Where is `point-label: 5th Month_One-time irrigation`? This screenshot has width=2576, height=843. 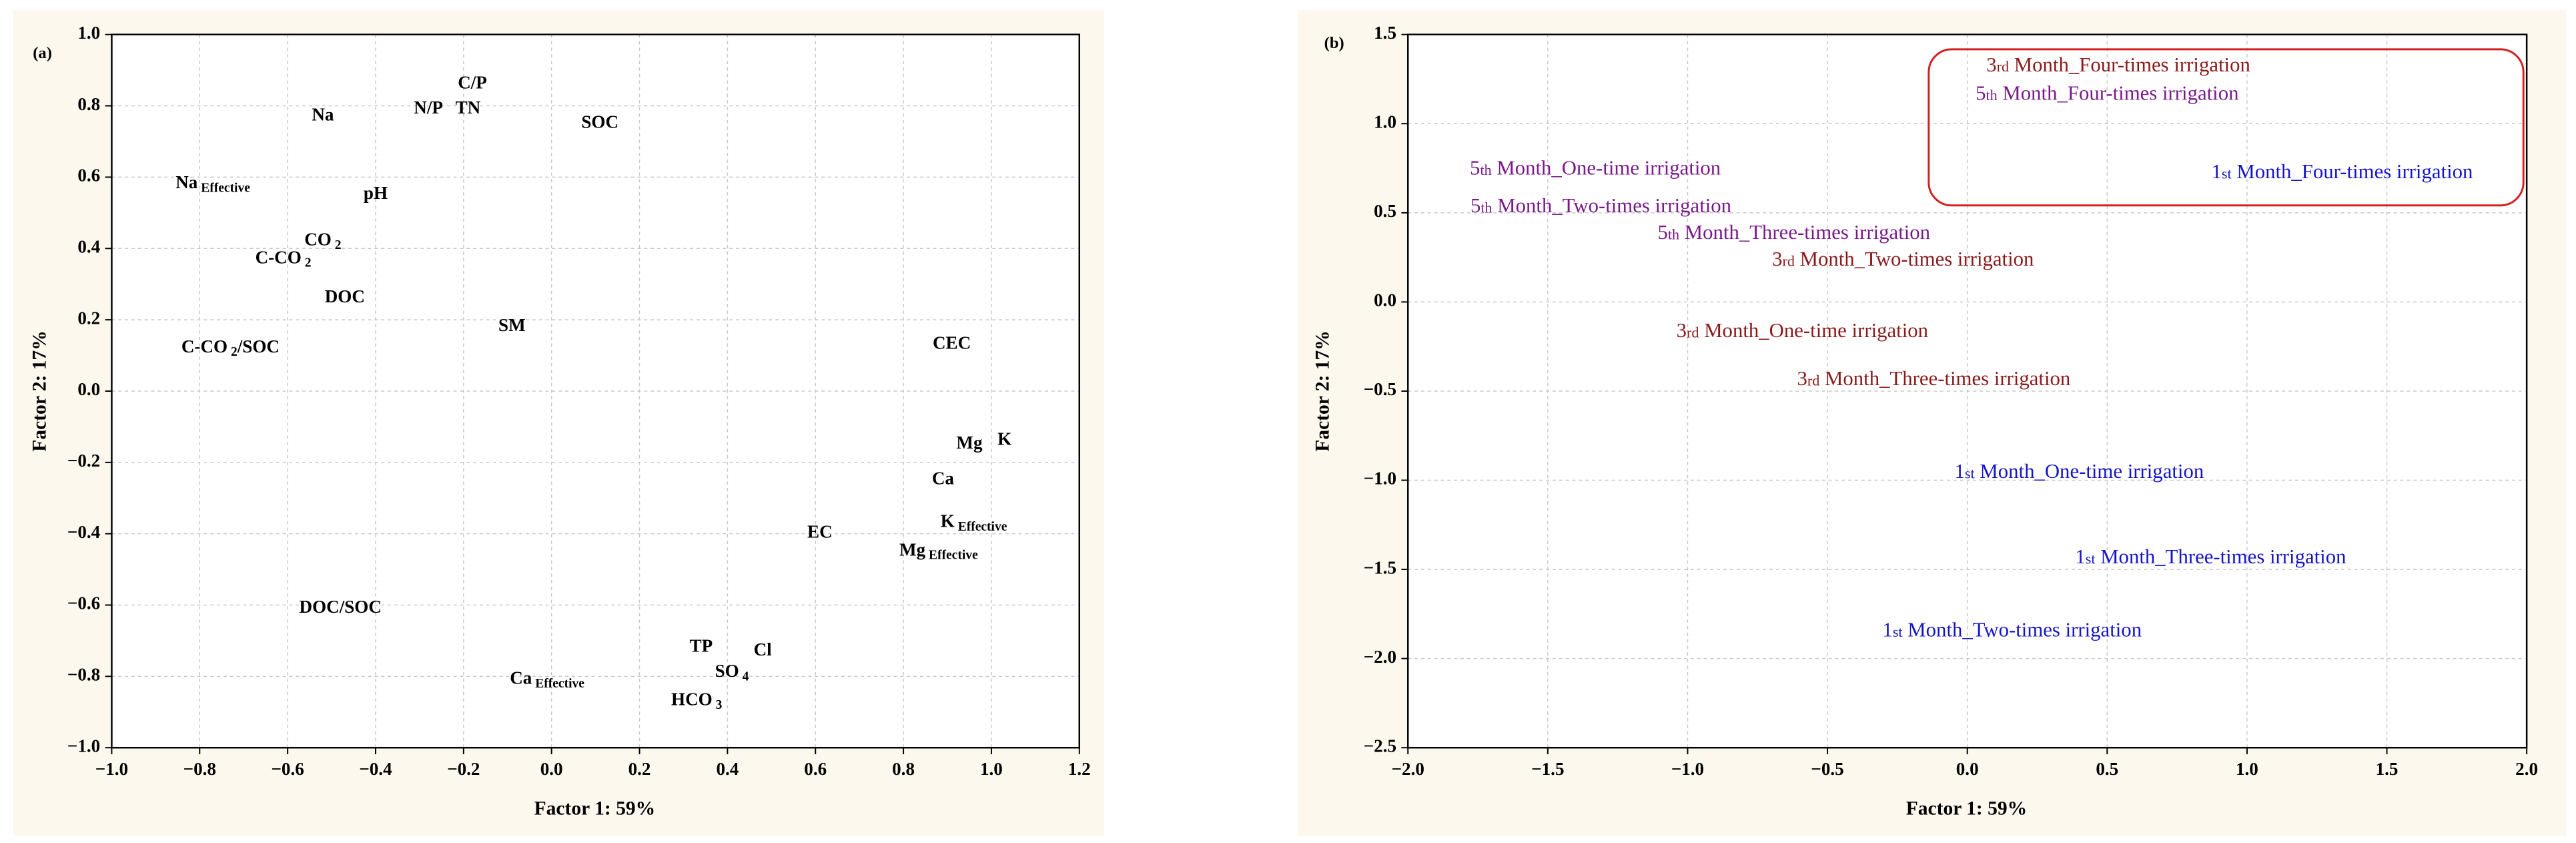
point-label: 5th Month_One-time irrigation is located at coordinates (1595, 168).